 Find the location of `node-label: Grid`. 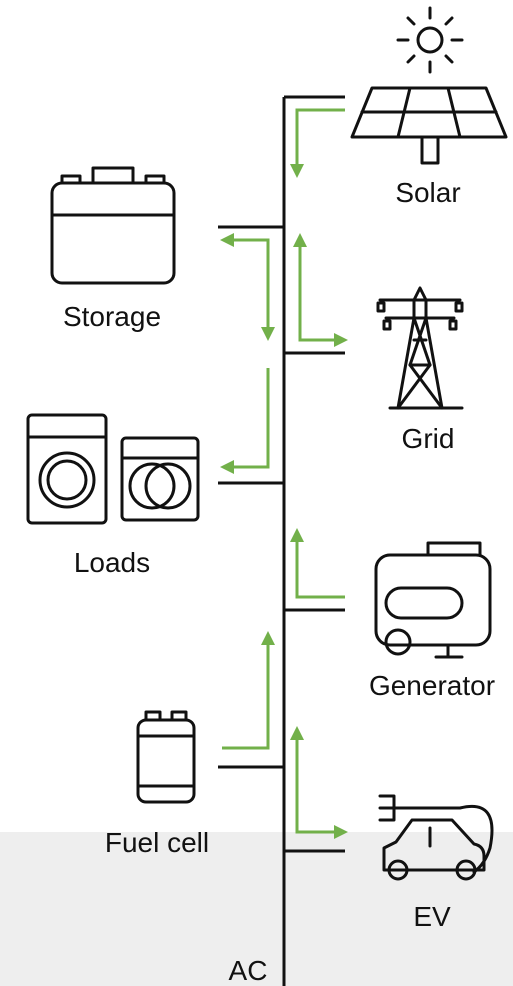

node-label: Grid is located at coordinates (428, 438).